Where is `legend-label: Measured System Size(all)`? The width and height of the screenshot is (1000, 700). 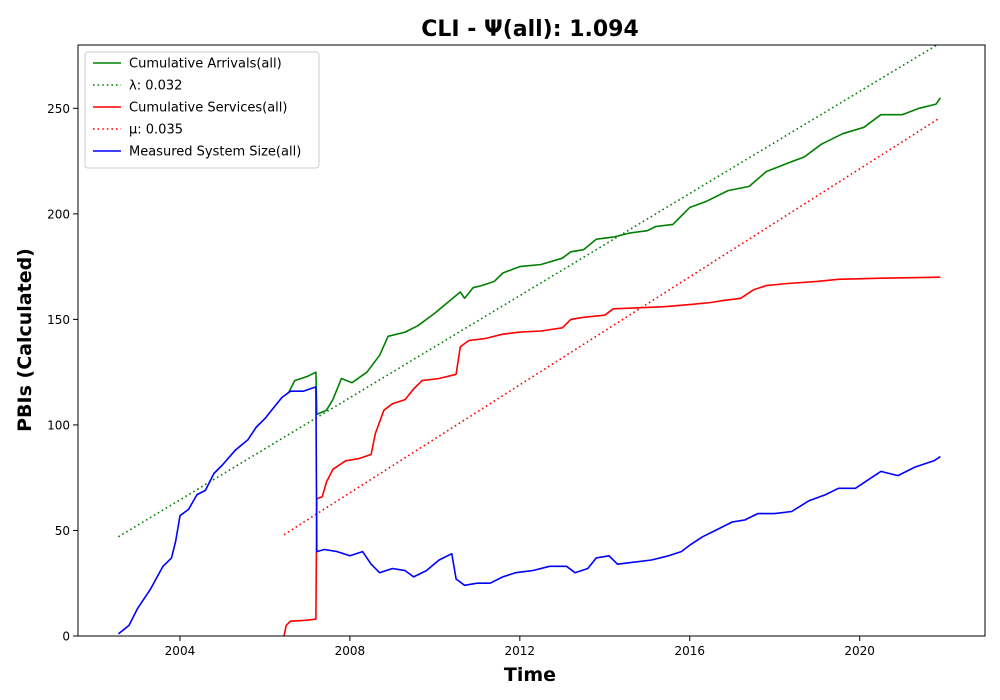 legend-label: Measured System Size(all) is located at coordinates (215, 152).